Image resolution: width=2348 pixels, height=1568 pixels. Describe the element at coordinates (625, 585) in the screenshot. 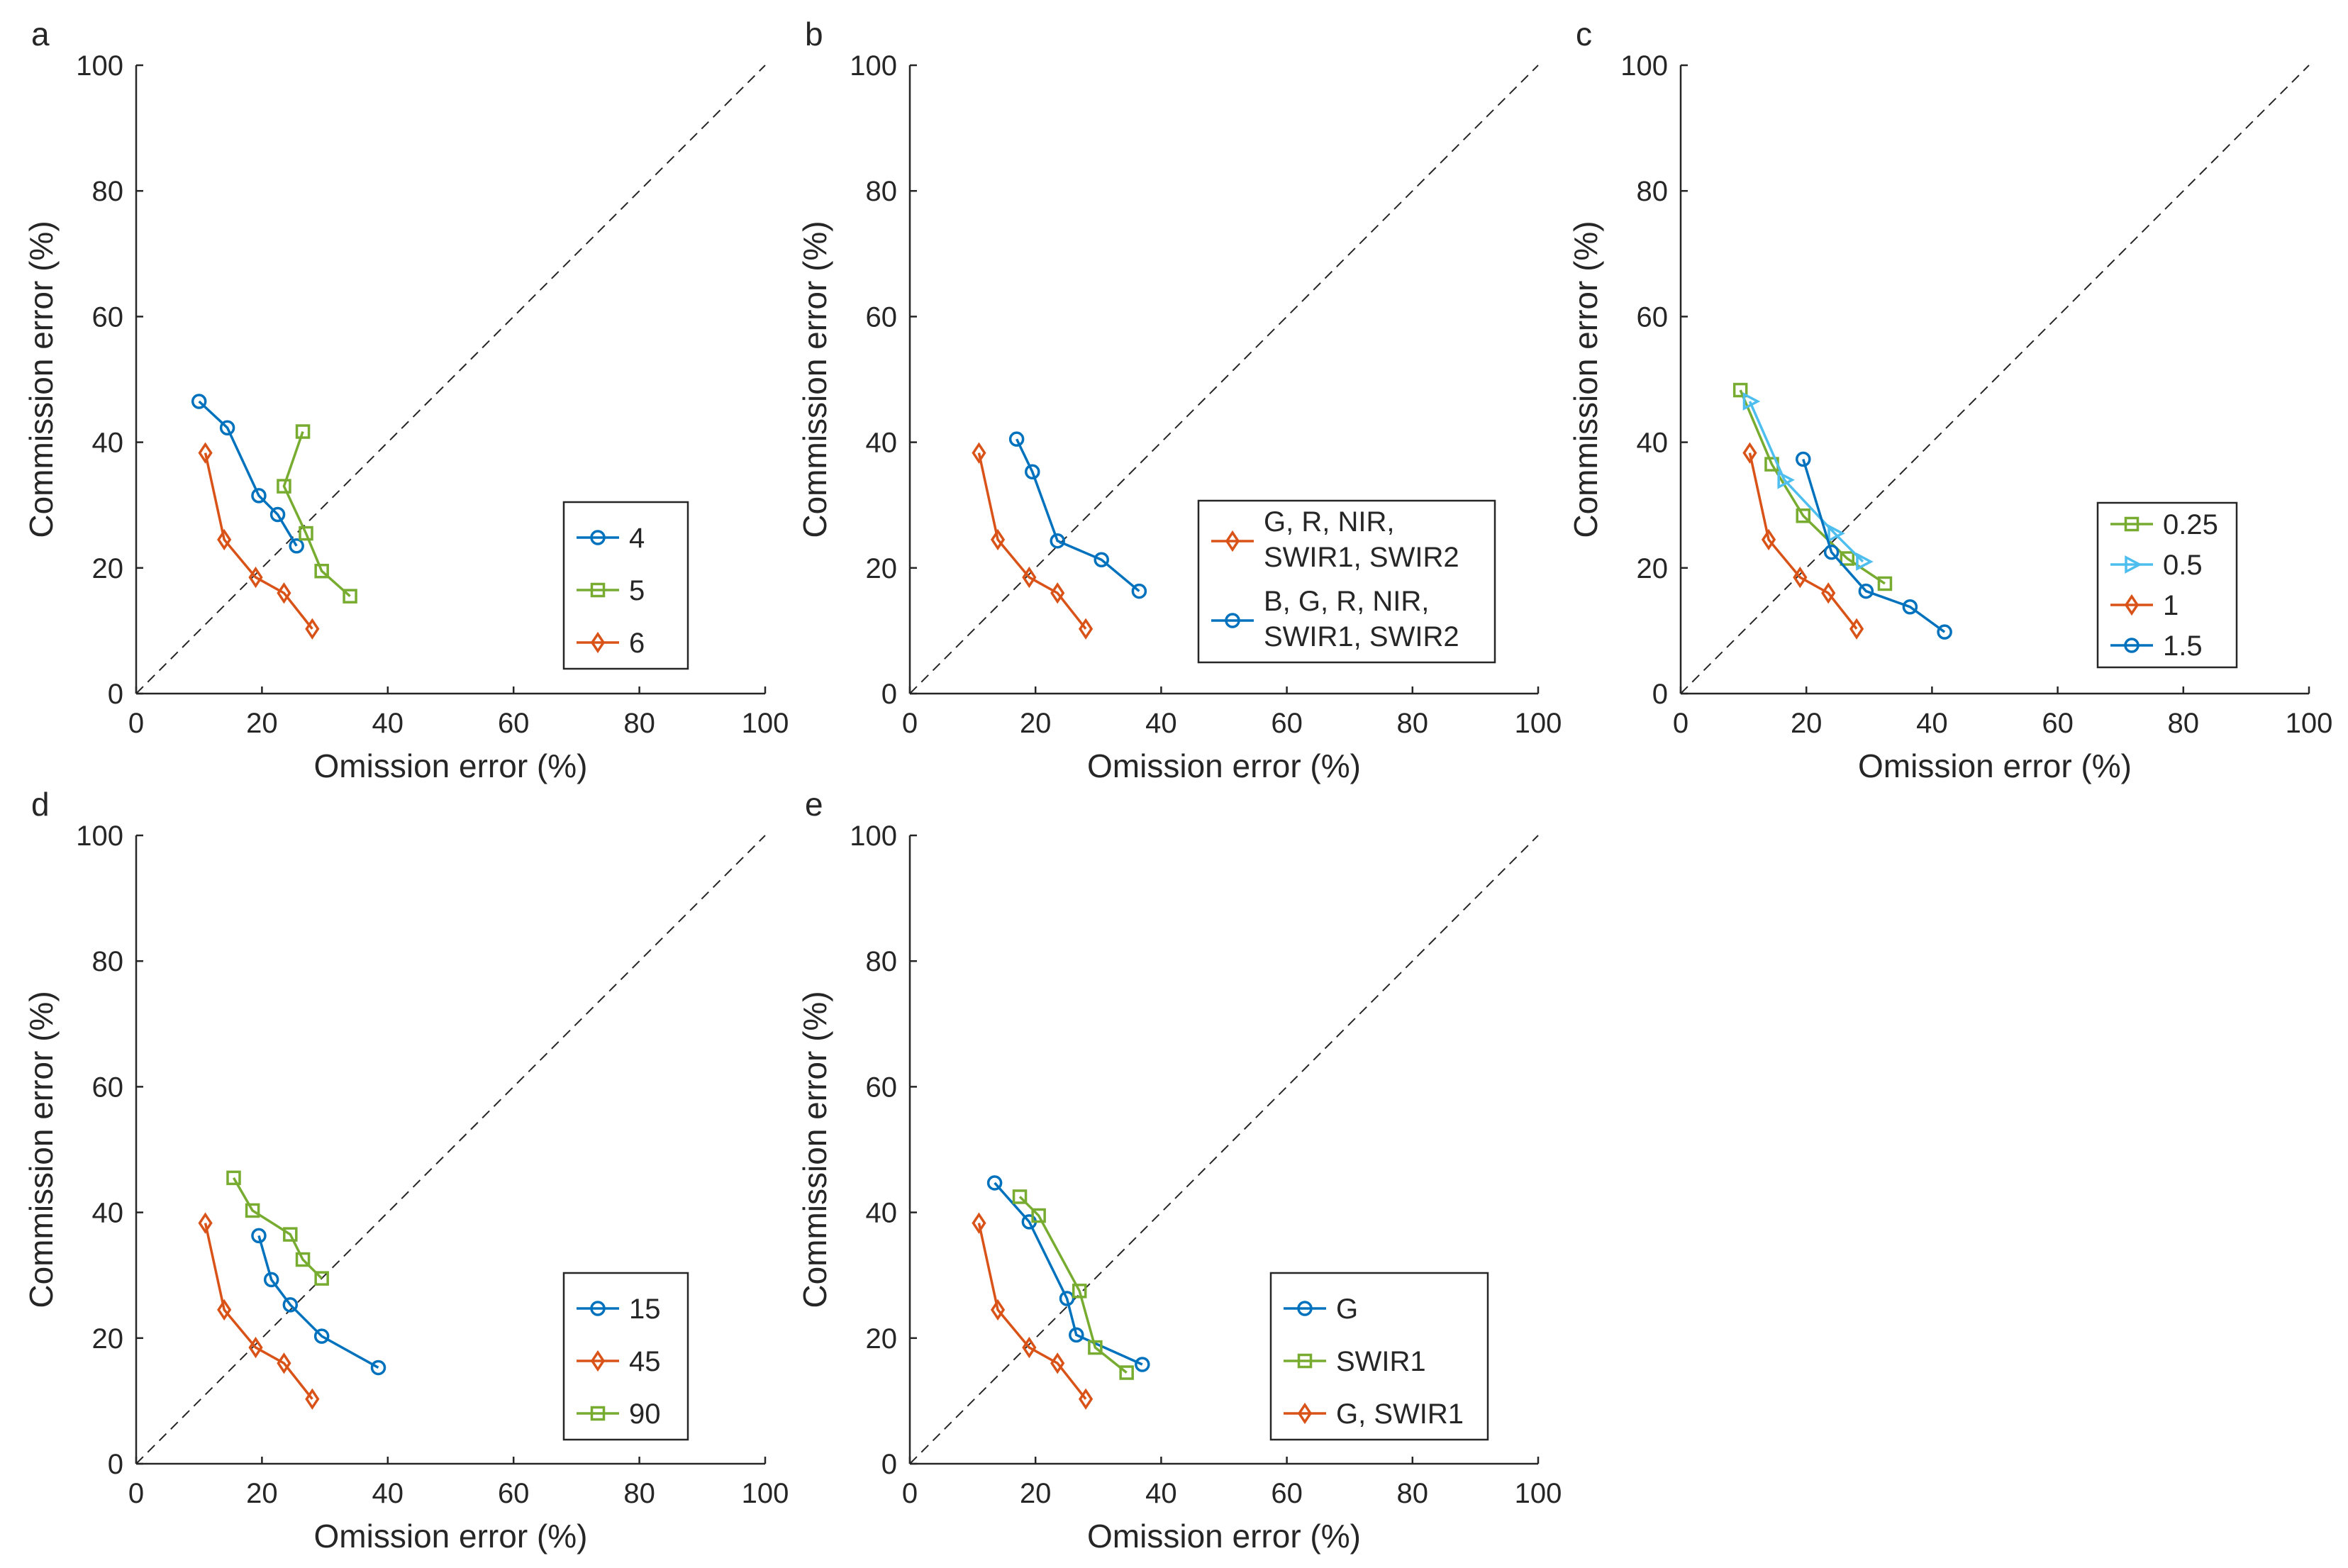

I see `legend: 4 5 6` at that location.